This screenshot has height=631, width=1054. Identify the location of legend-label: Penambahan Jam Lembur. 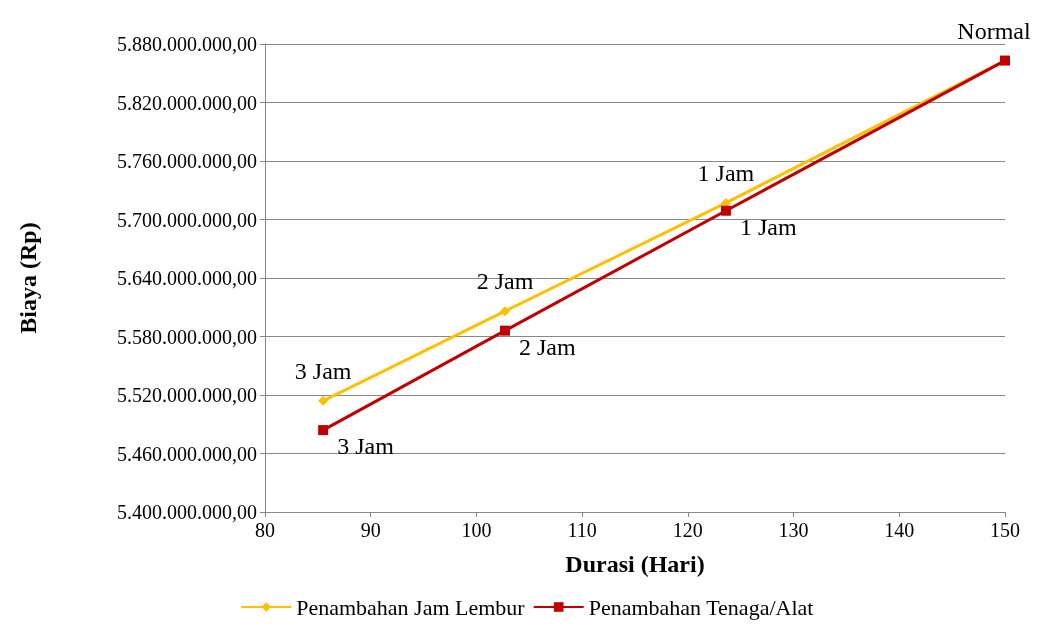
(411, 607).